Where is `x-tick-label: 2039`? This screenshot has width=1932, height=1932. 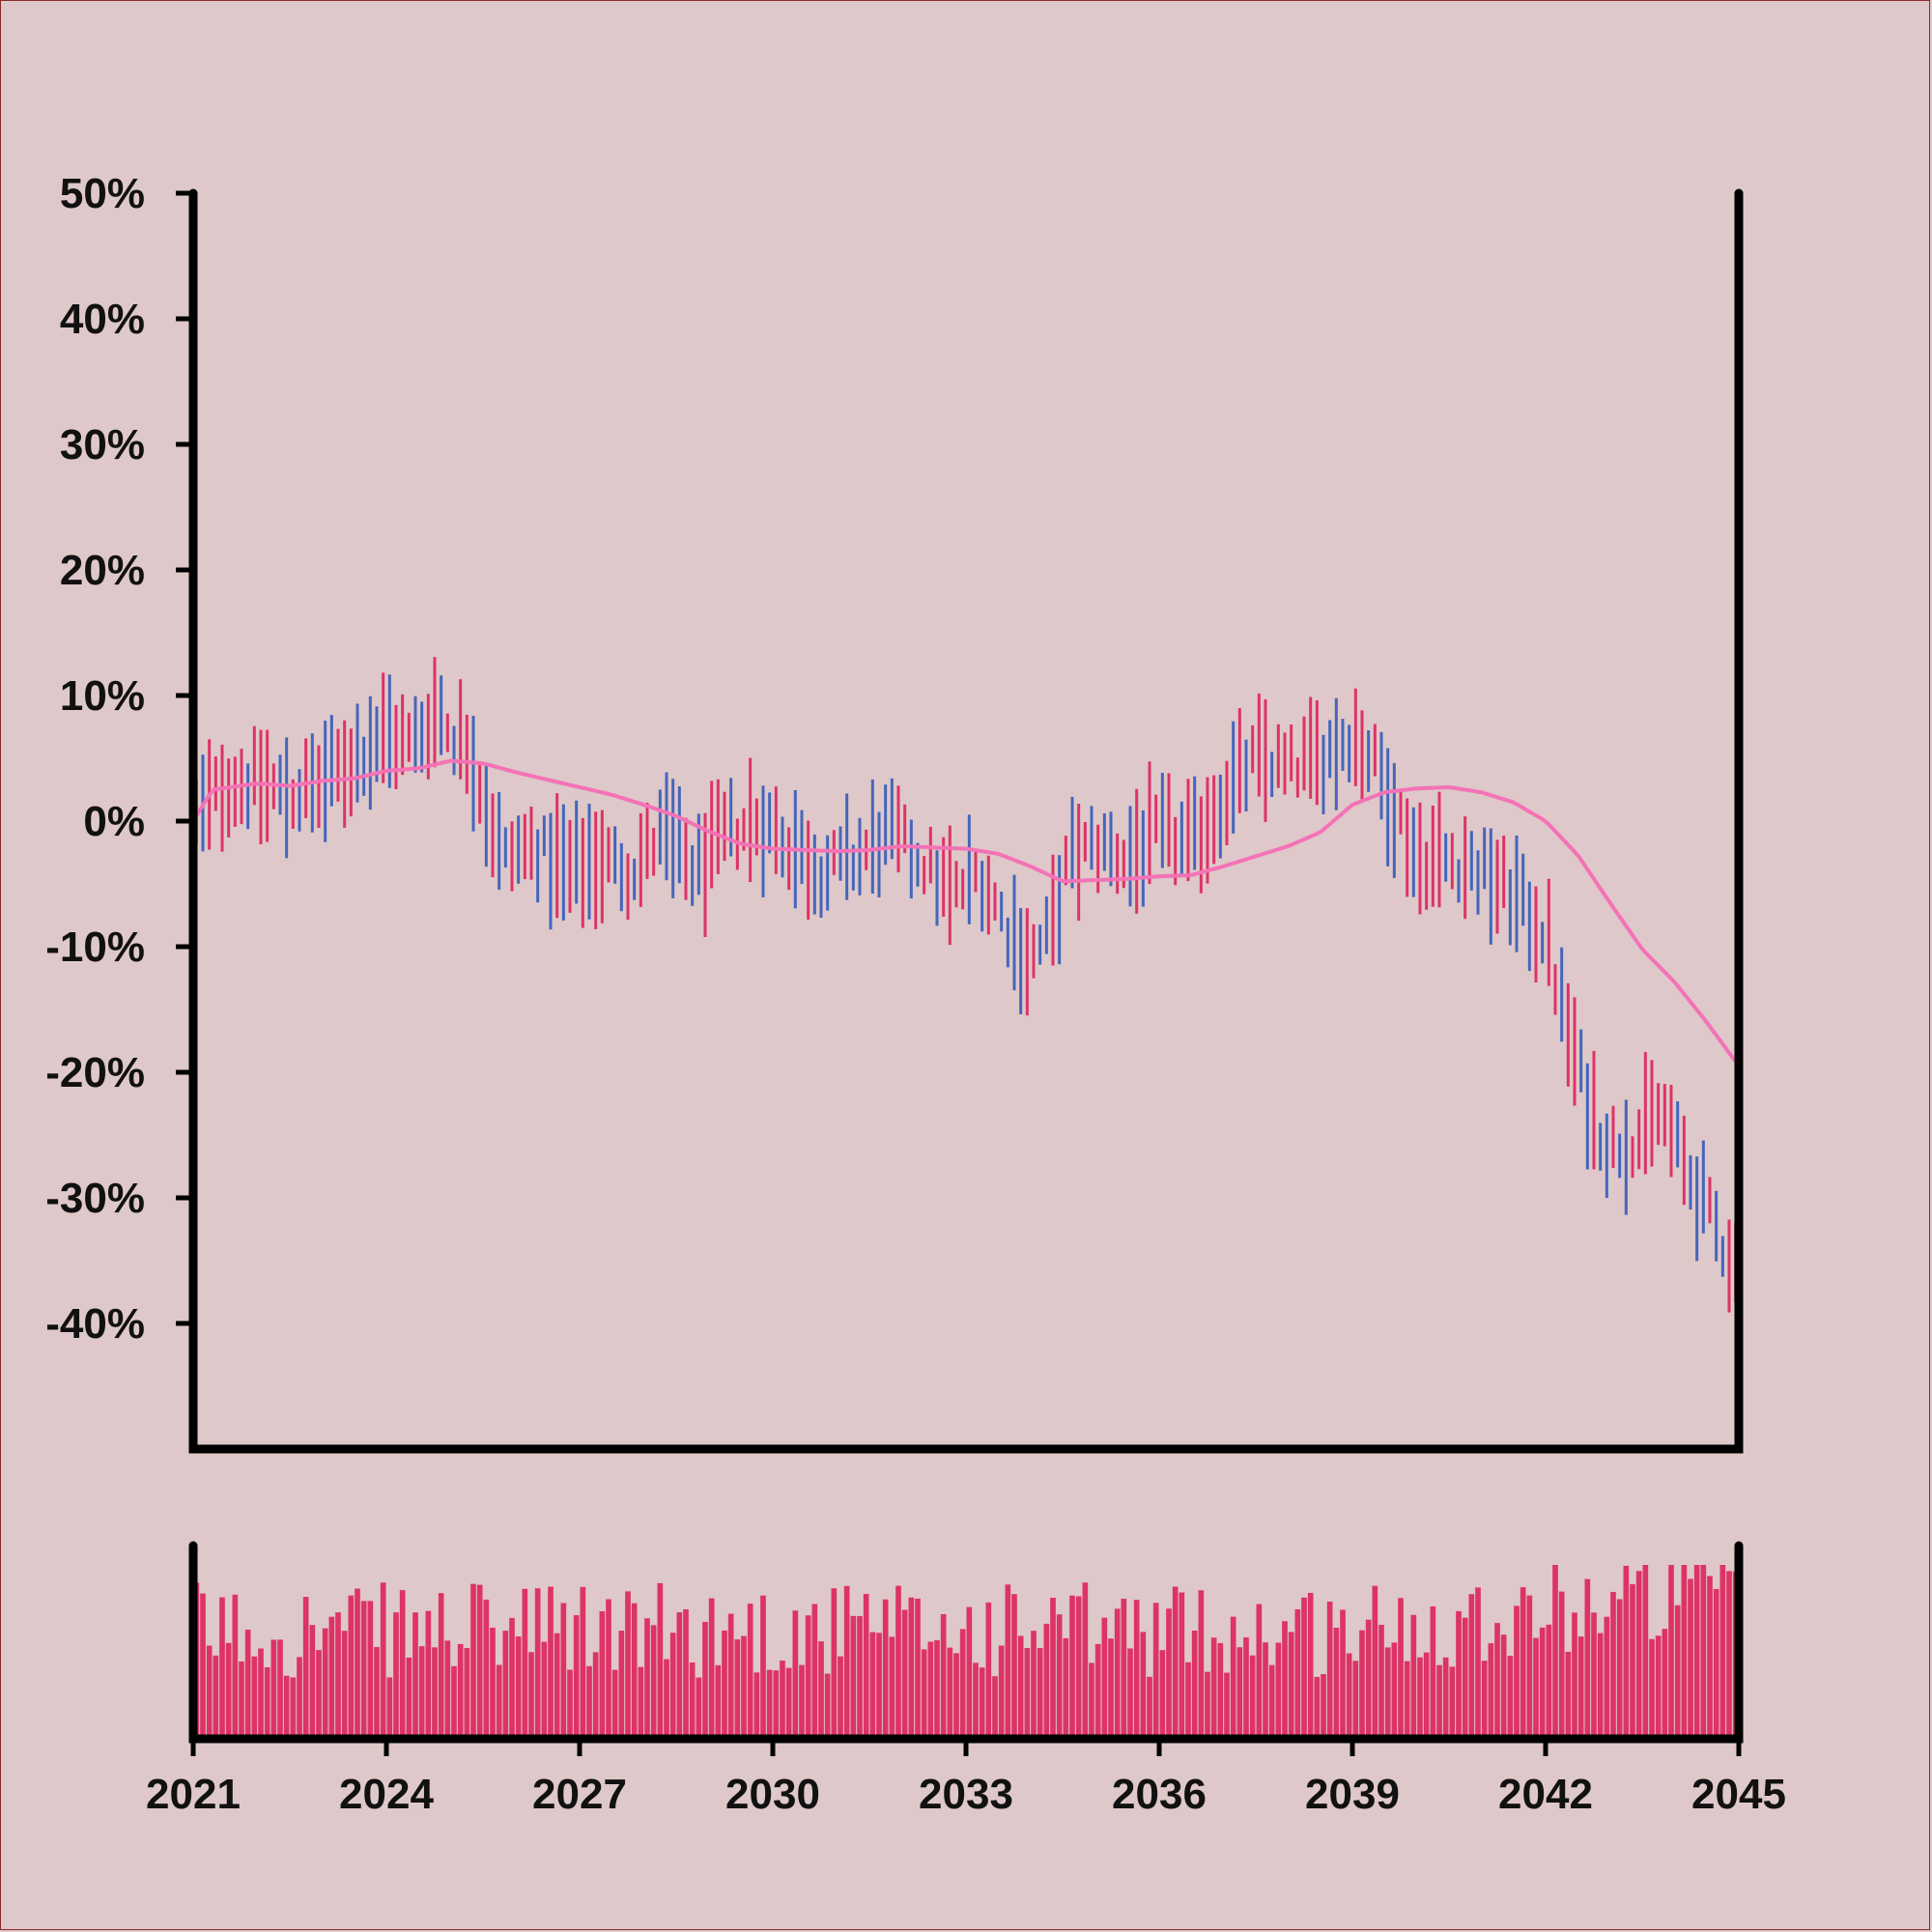 x-tick-label: 2039 is located at coordinates (1352, 1794).